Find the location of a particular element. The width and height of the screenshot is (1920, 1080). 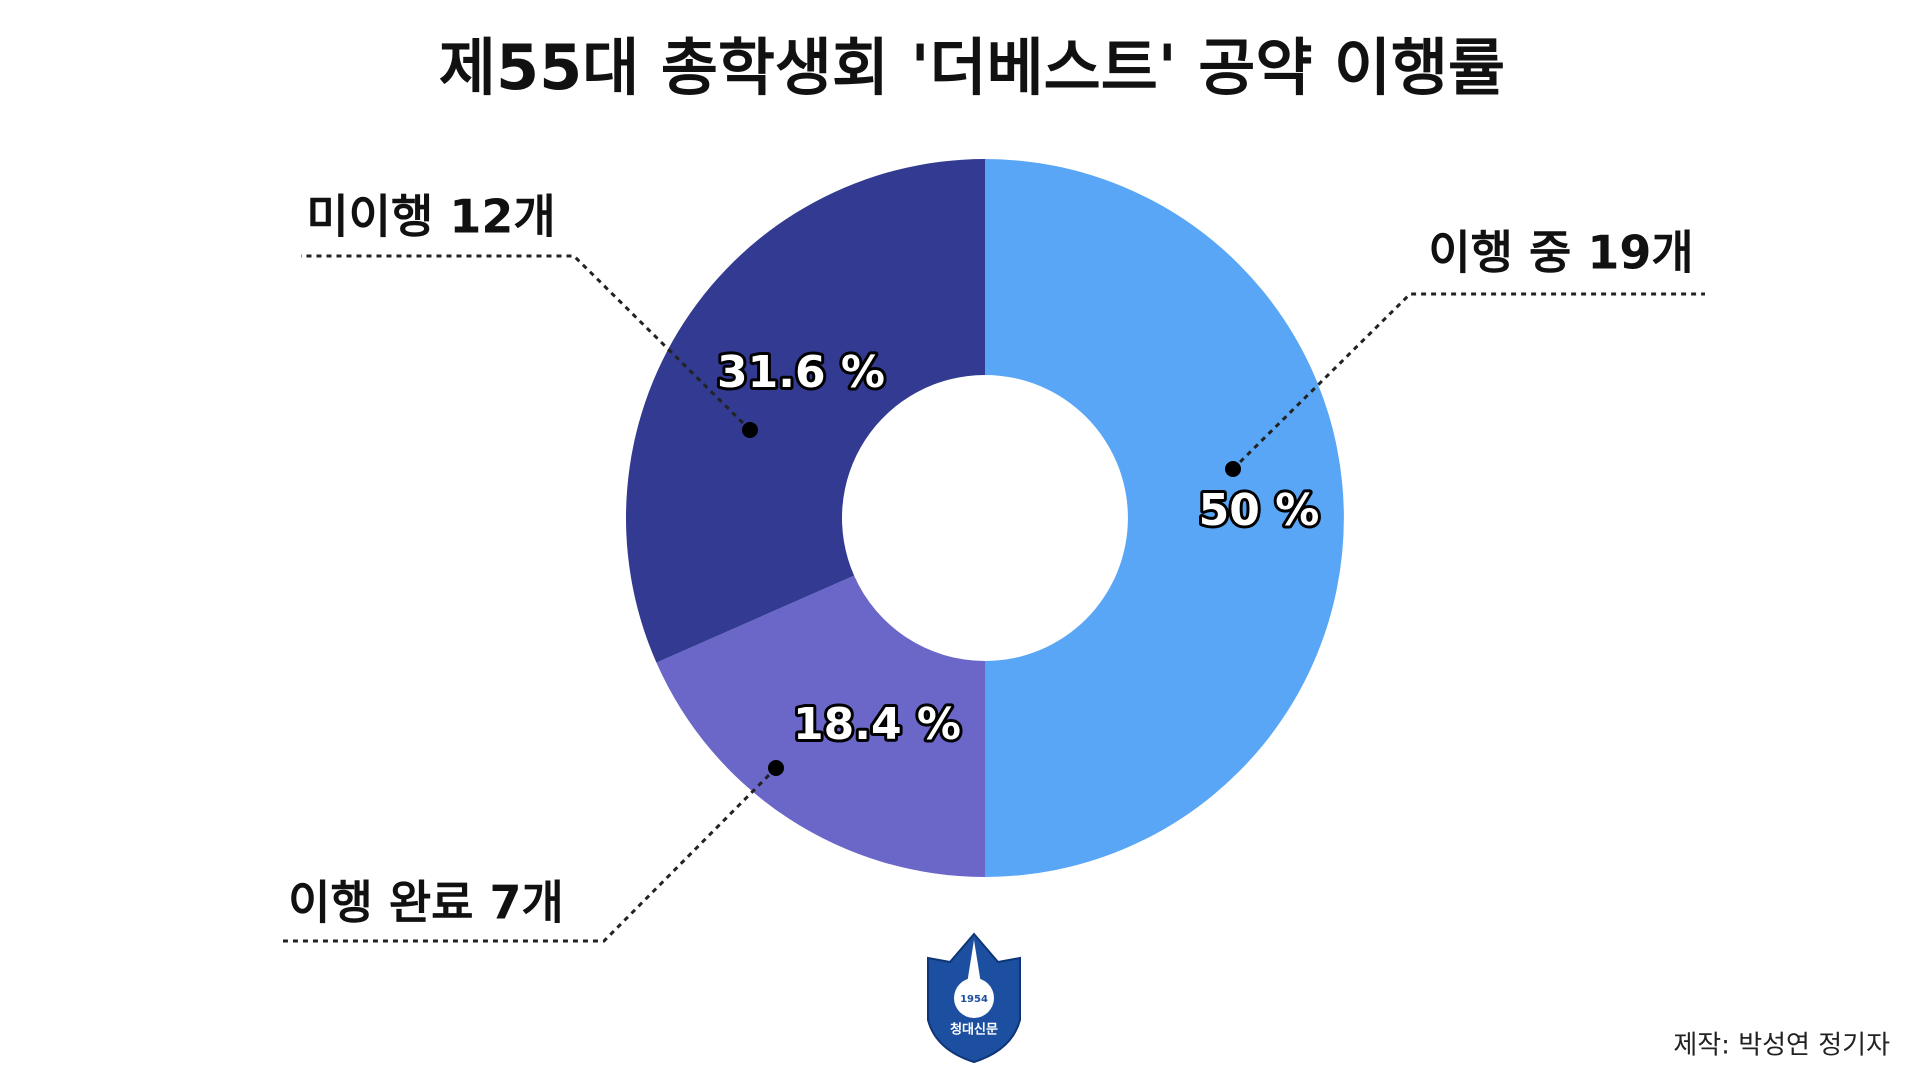

chart-title: 제55대 총학생회 '더베스트' 공약 이행률 is located at coordinates (972, 67).